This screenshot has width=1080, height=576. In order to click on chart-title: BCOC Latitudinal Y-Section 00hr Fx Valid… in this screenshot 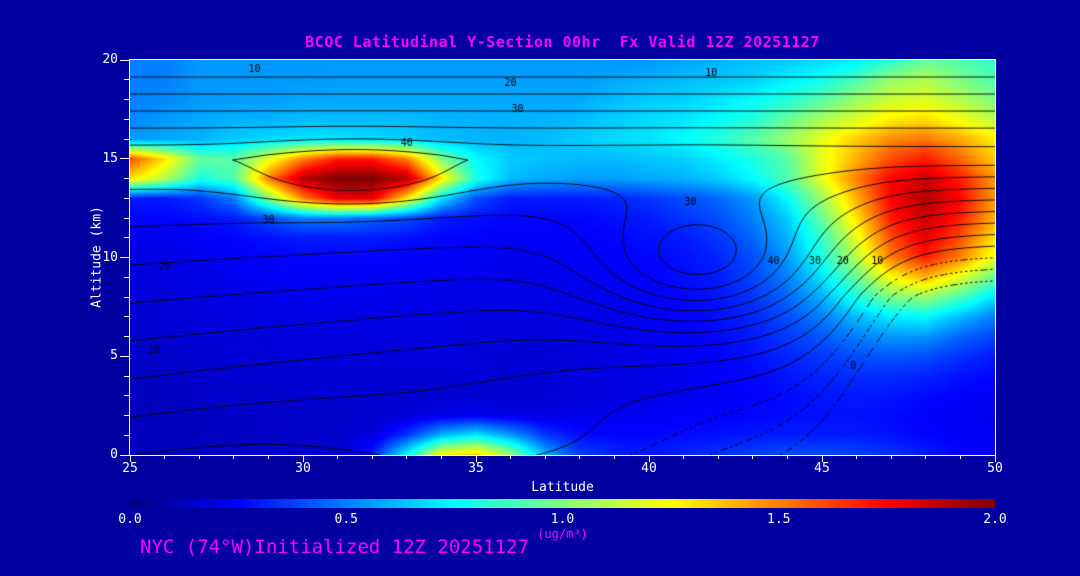, I will do `click(562, 42)`.